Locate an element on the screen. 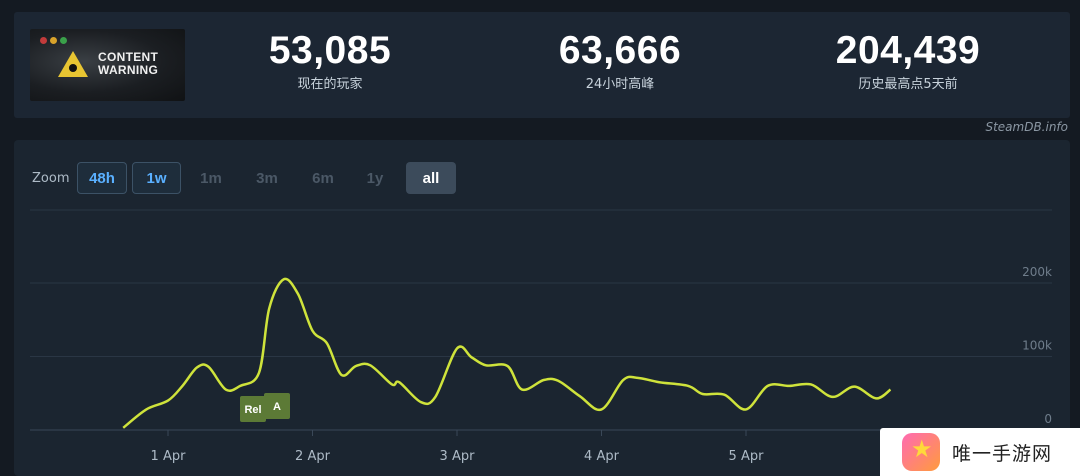 Image resolution: width=1080 pixels, height=476 pixels. zoom-button-1y: 1y is located at coordinates (375, 178).